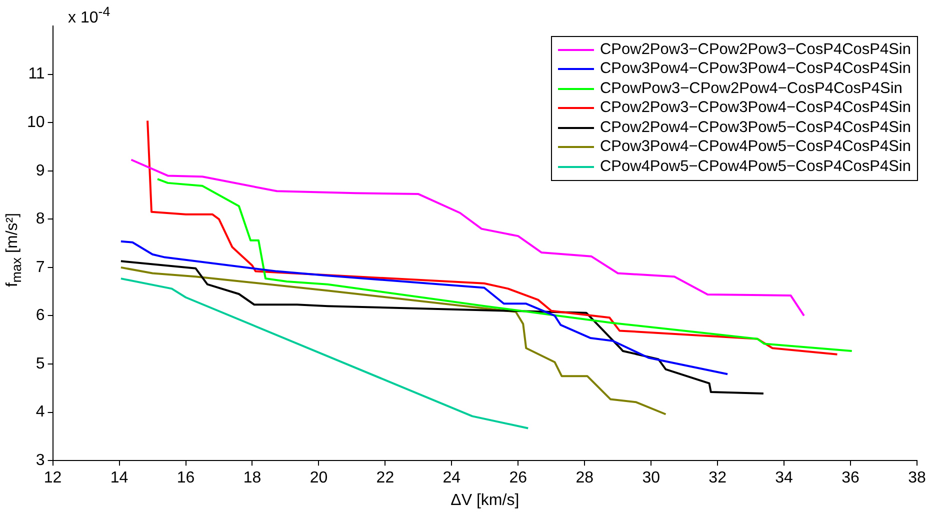  Describe the element at coordinates (755, 69) in the screenshot. I see `legend-label: CPow3Pow4−CPow3Pow4−CosP4CosP4Sin` at that location.